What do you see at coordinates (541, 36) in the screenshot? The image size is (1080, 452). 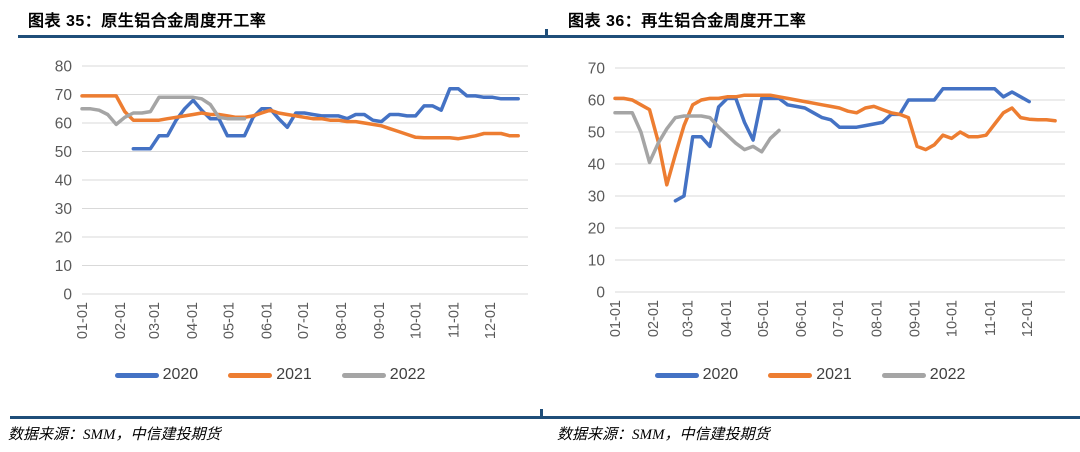 I see `title-rule` at bounding box center [541, 36].